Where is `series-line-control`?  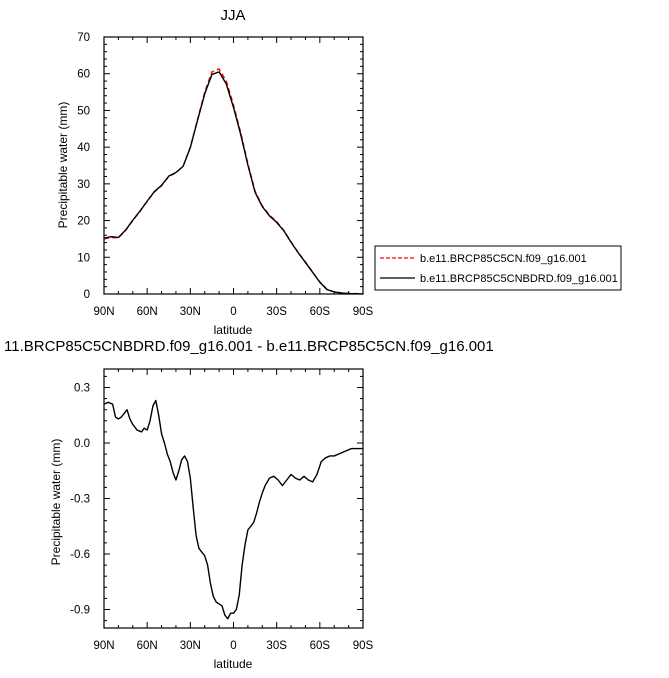
series-line-control is located at coordinates (233, 181).